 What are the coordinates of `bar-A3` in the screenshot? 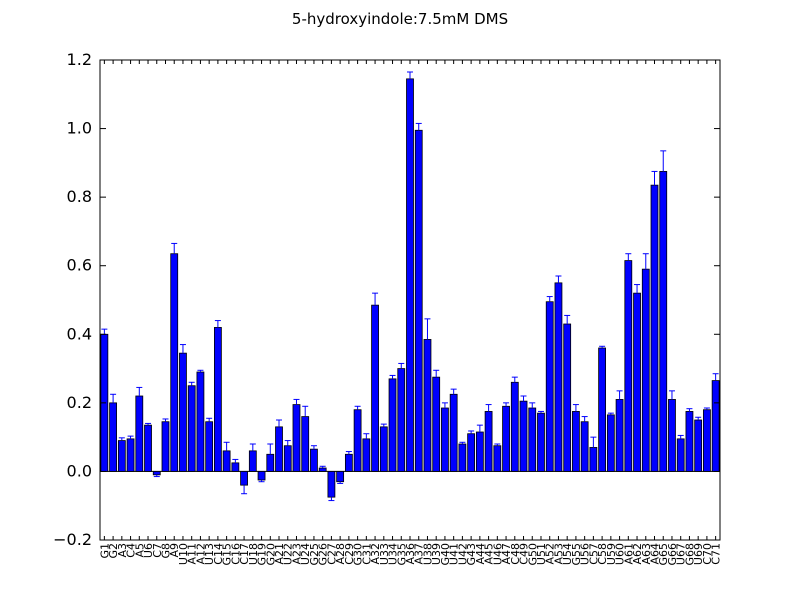 It's located at (121, 456).